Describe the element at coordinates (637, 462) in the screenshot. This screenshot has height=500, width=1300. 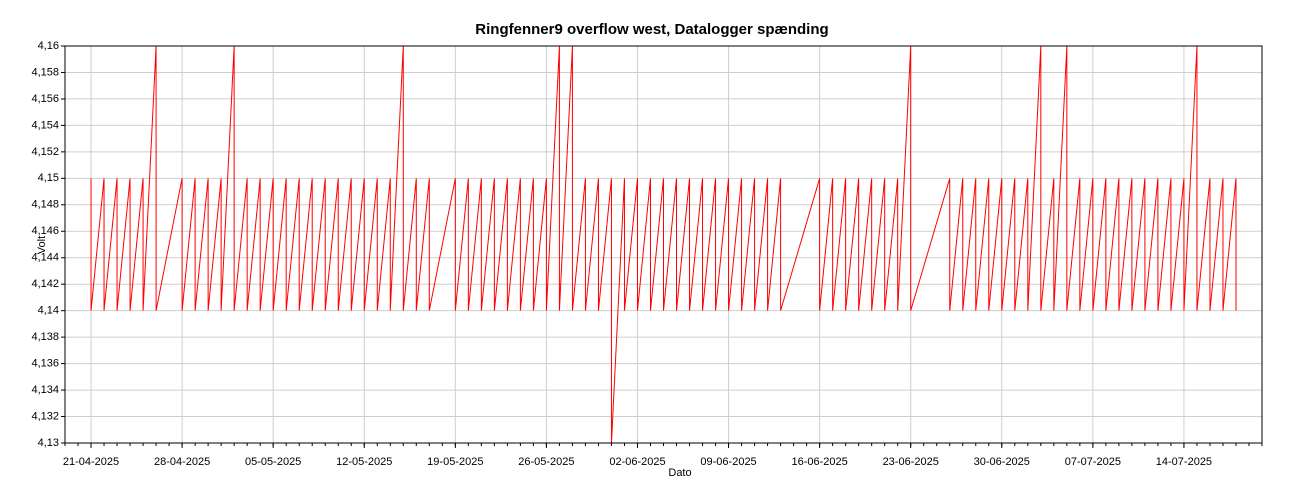
I see `x-tick-label: 02-06-2025` at that location.